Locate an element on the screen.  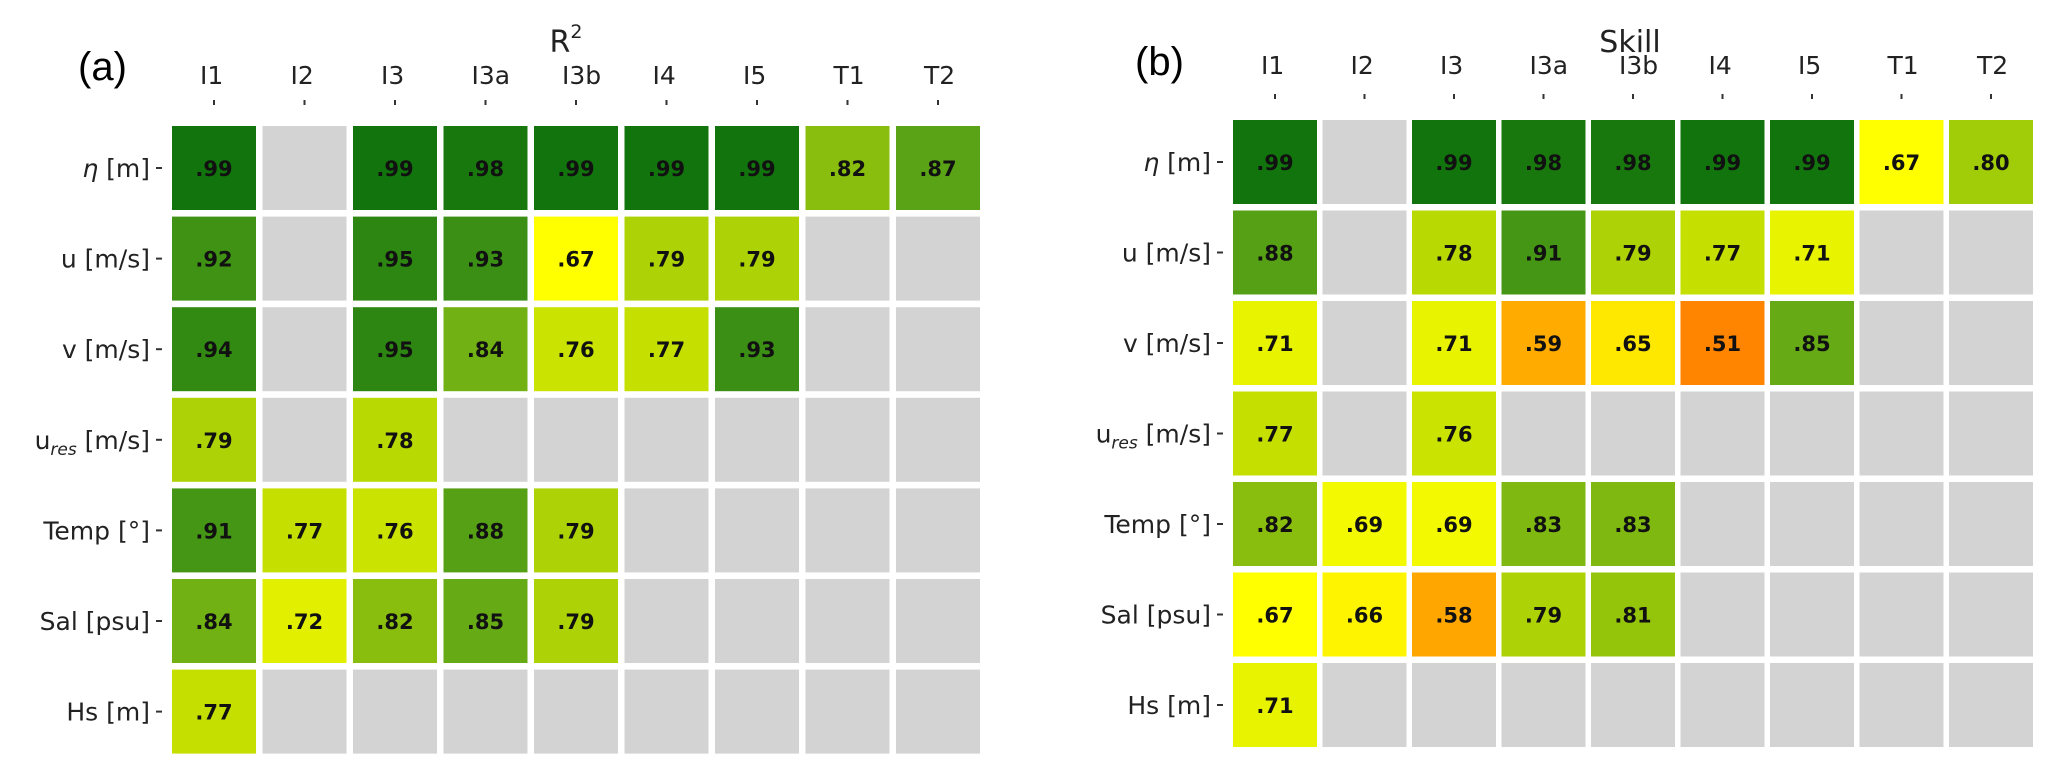
x-tick-label: I3b is located at coordinates (581, 75).